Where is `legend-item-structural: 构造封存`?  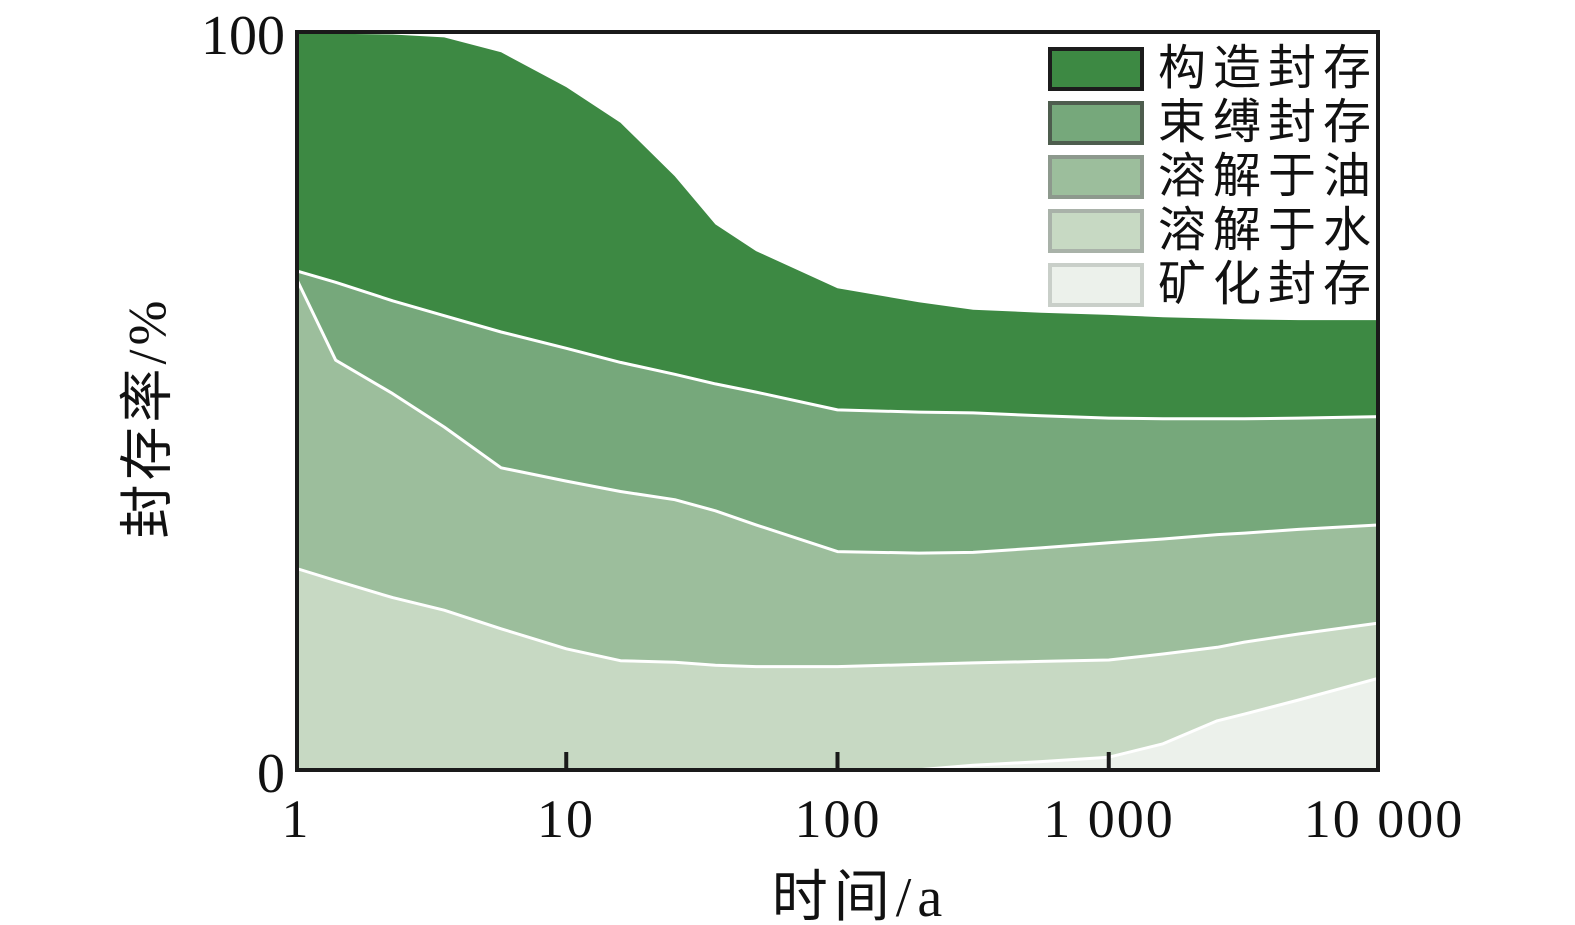
legend-item-structural: 构造封存 is located at coordinates (1213, 69).